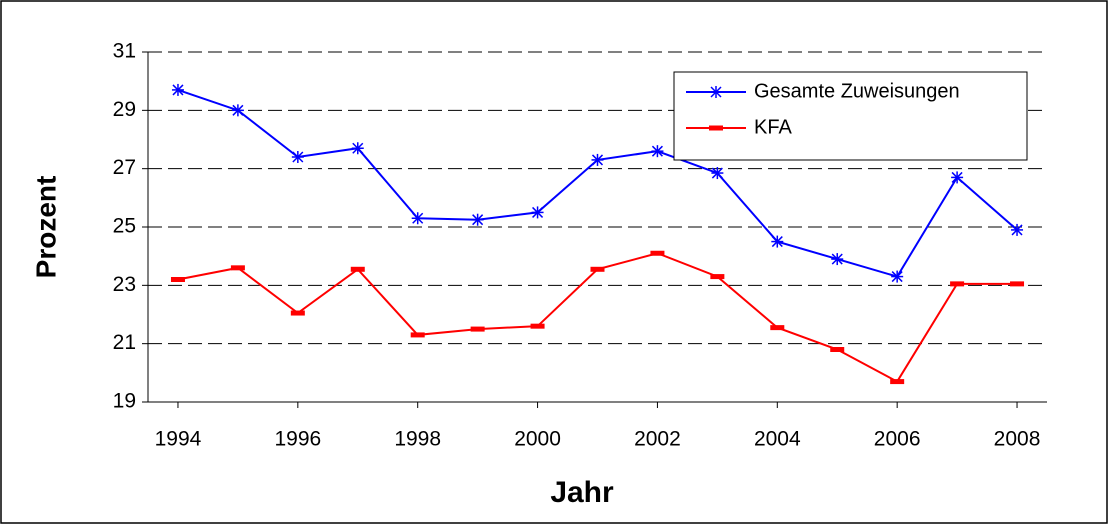  Describe the element at coordinates (657, 439) in the screenshot. I see `x-tick-label: 2002` at that location.